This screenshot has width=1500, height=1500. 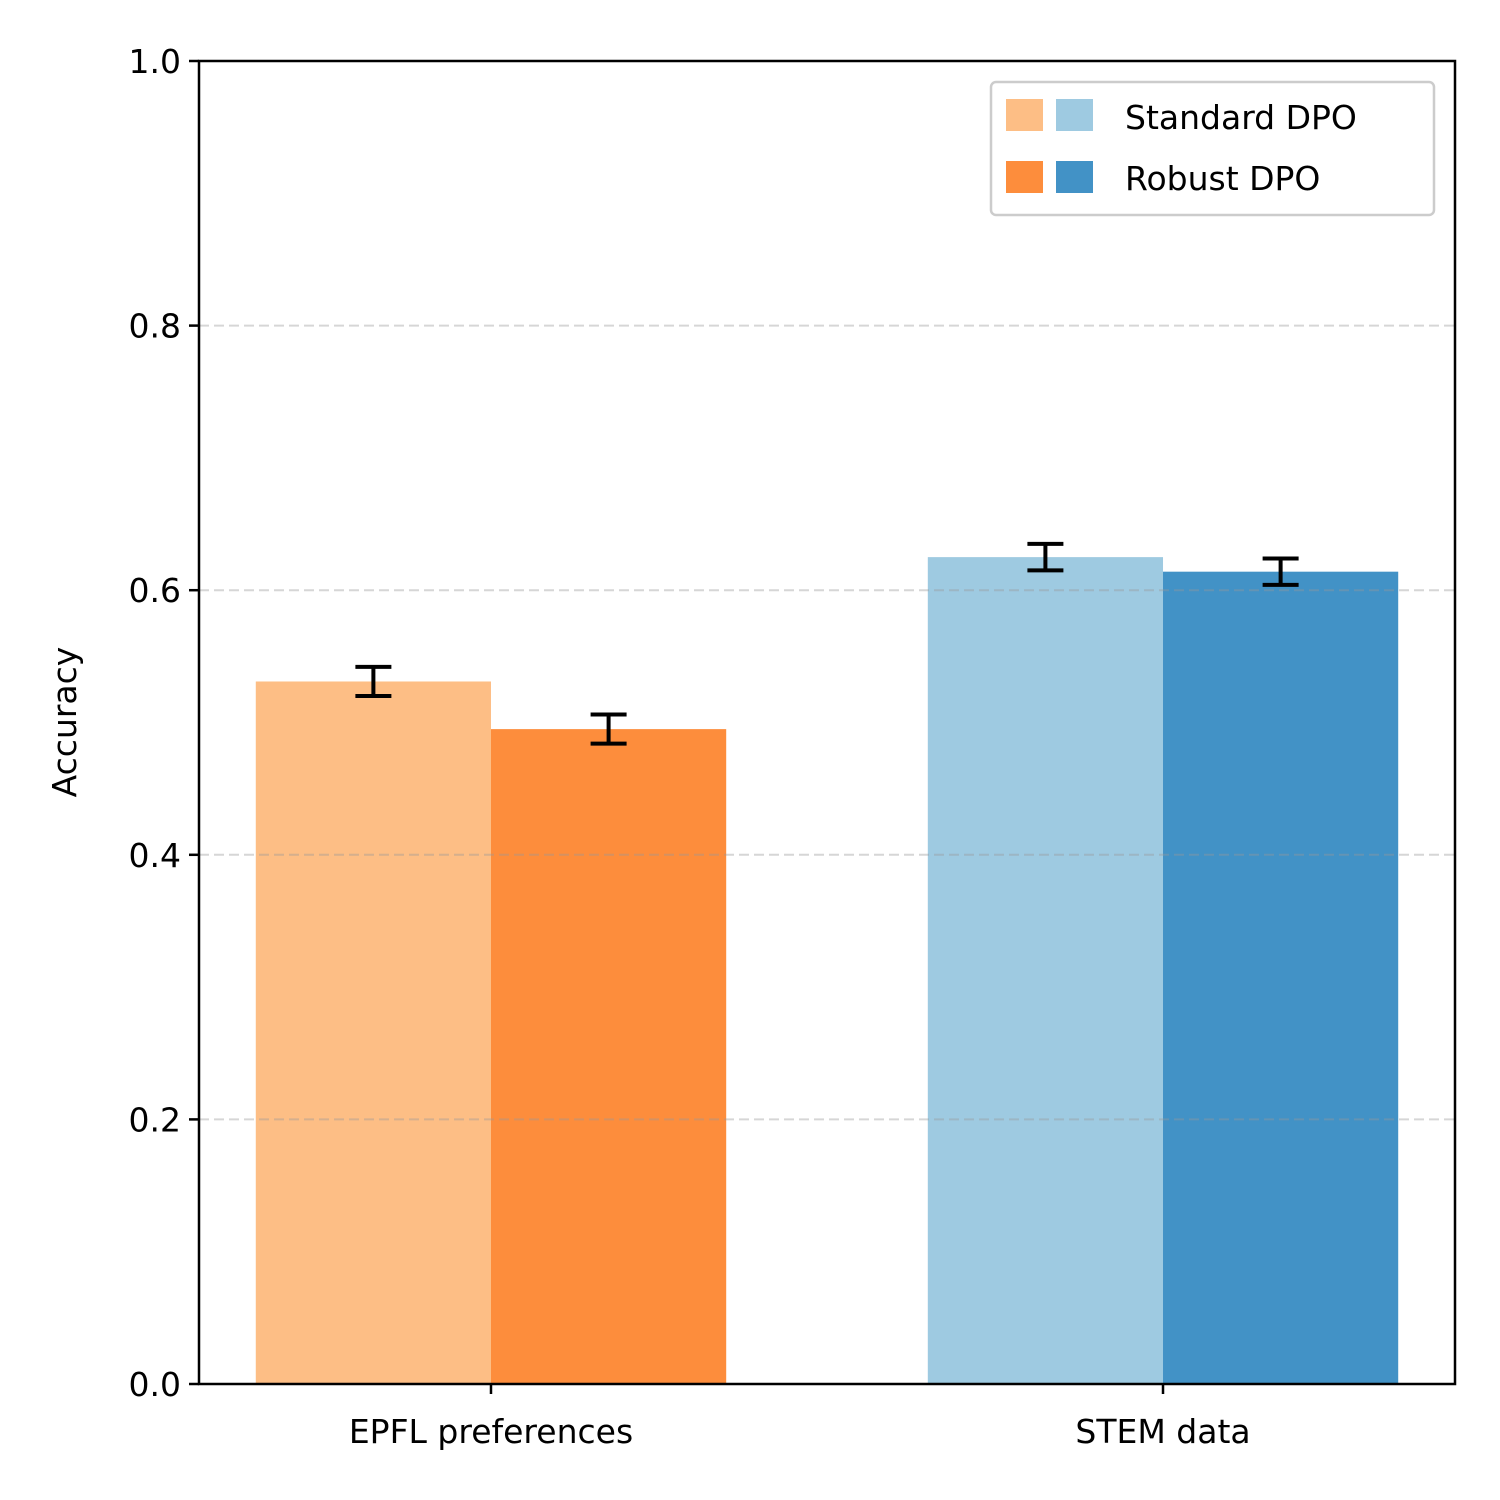 What do you see at coordinates (1074, 115) in the screenshot?
I see `legend-swatch-standard-blue` at bounding box center [1074, 115].